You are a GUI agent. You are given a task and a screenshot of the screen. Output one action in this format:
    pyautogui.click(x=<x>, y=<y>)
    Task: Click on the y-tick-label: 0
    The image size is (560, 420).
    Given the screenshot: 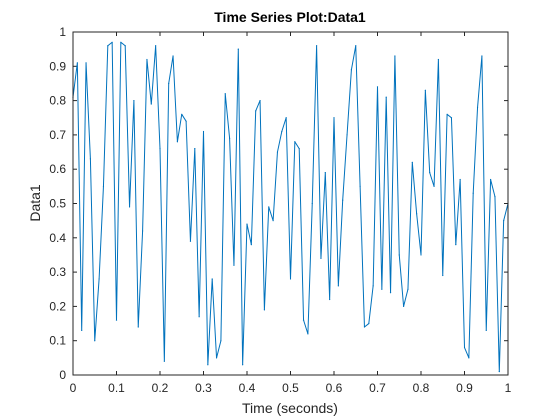 What is the action you would take?
    pyautogui.click(x=62, y=375)
    